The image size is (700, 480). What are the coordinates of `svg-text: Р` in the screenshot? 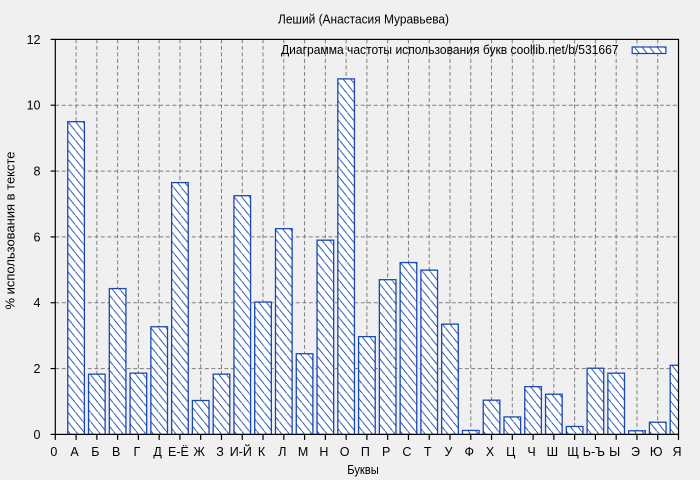 It's located at (386, 452).